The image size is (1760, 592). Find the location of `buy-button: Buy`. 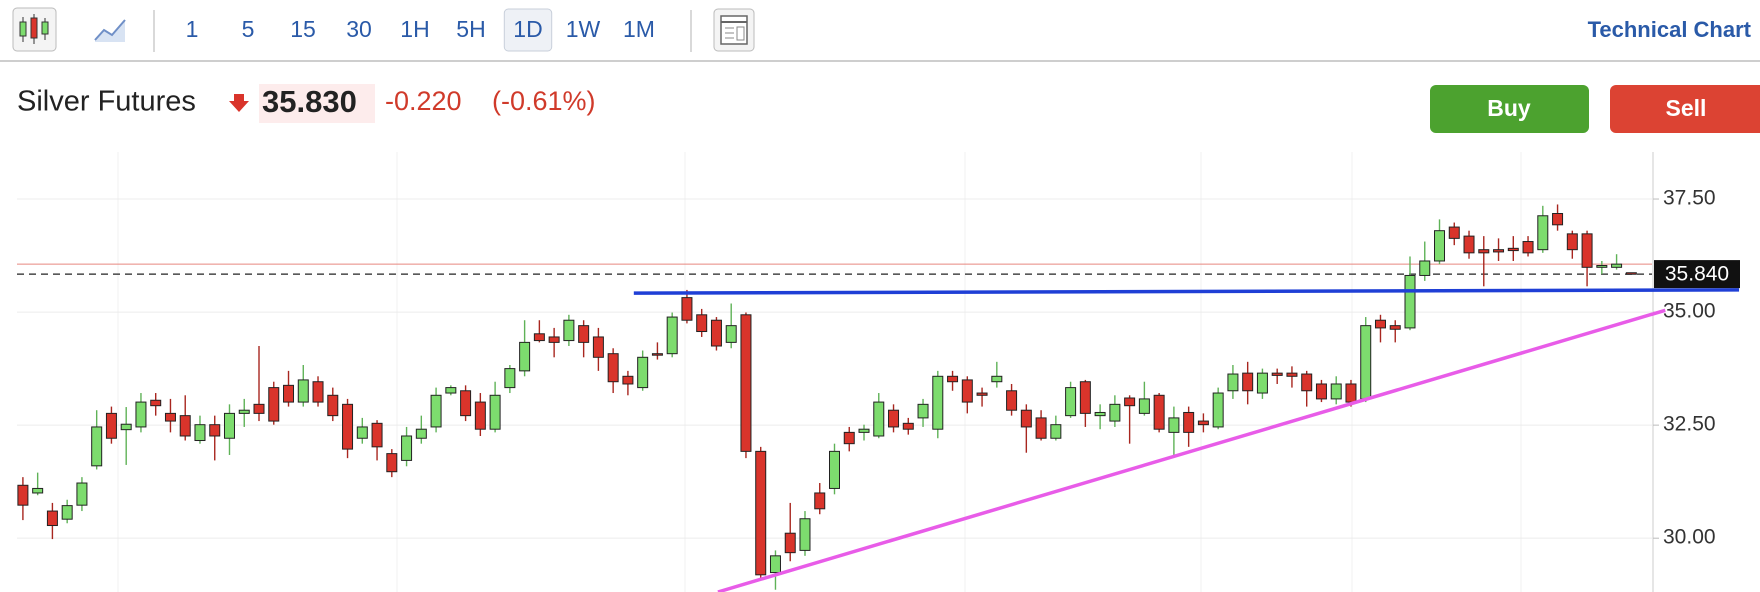

buy-button: Buy is located at coordinates (1509, 109).